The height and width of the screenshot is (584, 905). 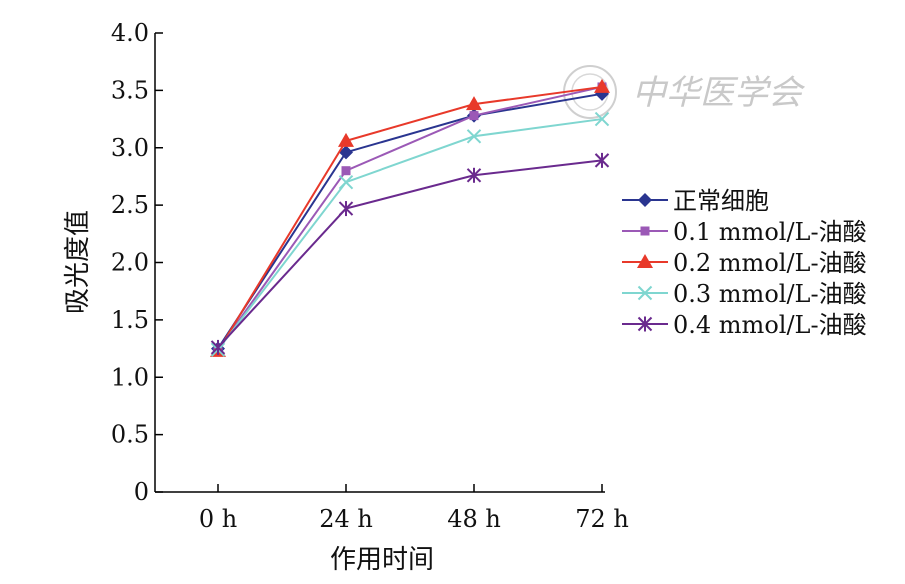 What do you see at coordinates (130, 435) in the screenshot?
I see `y-tick-label: 0.5` at bounding box center [130, 435].